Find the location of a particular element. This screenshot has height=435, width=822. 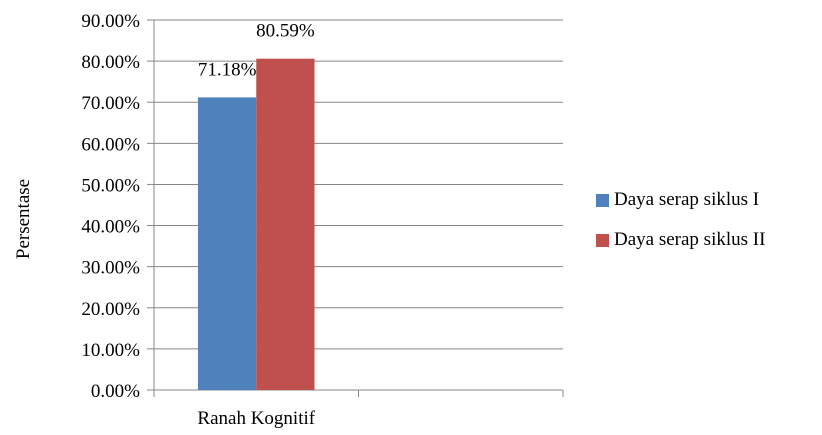

y-tick-label: 0.00% is located at coordinates (115, 391).